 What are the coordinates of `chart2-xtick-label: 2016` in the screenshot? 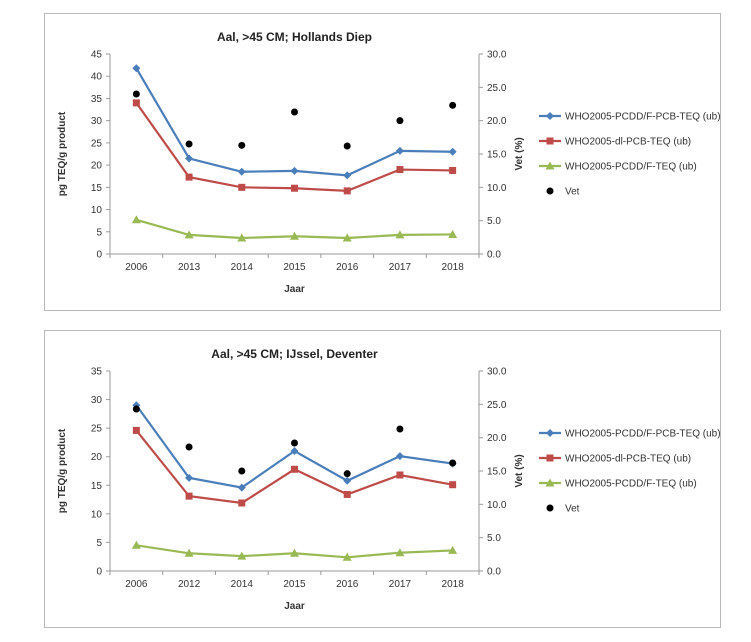 It's located at (347, 584).